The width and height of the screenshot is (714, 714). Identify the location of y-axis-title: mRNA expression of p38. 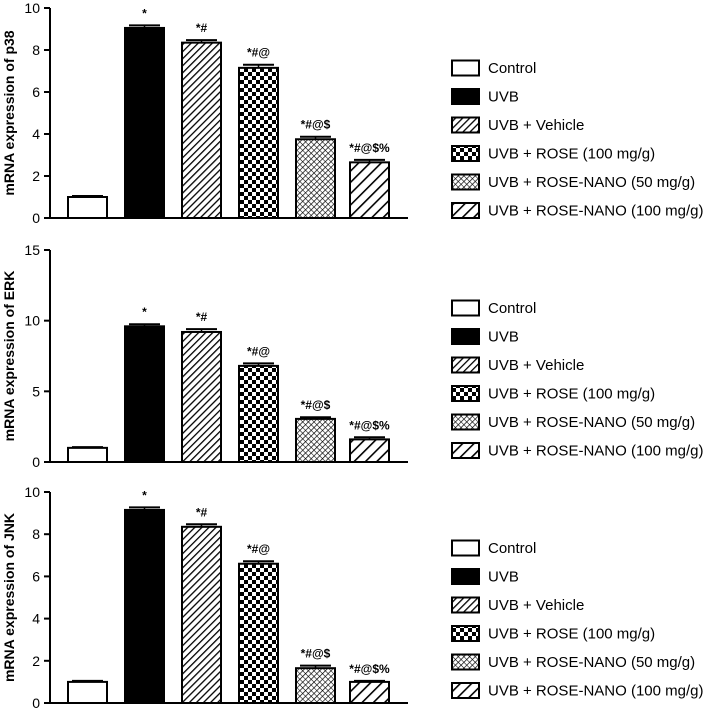
(9, 112).